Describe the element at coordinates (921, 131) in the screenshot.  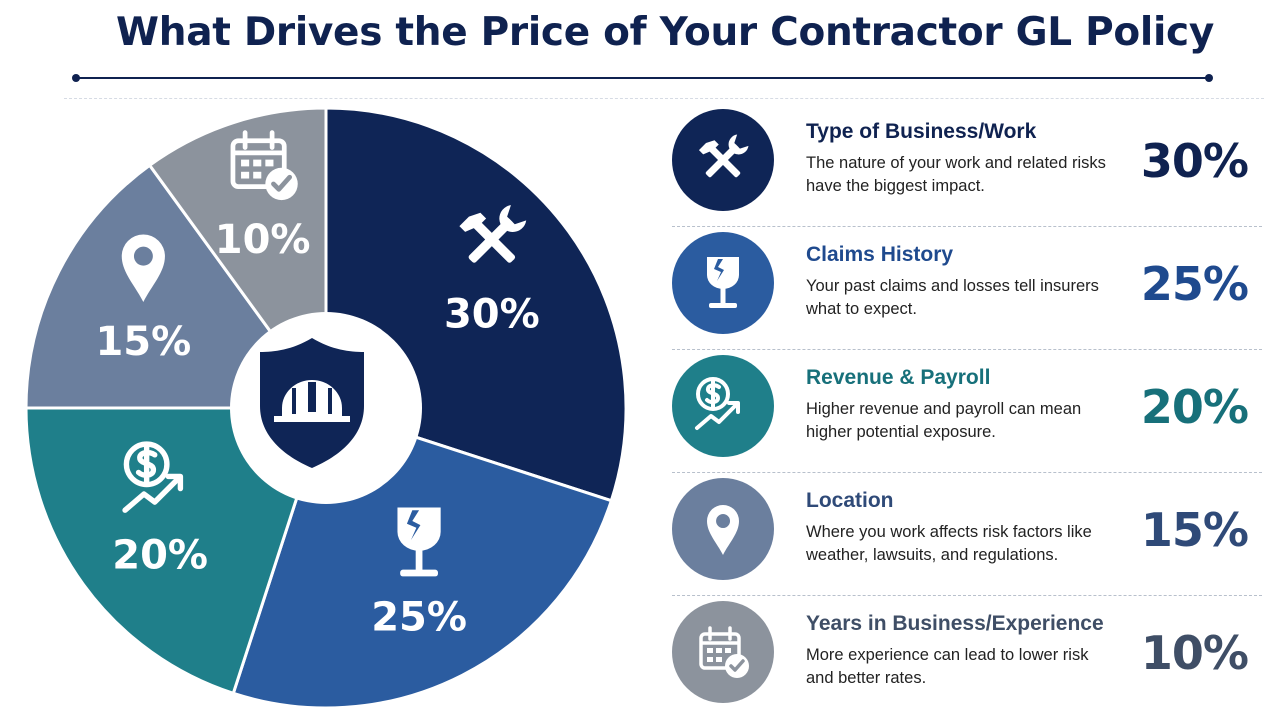
I see `factor-name: Type of Business/Work` at that location.